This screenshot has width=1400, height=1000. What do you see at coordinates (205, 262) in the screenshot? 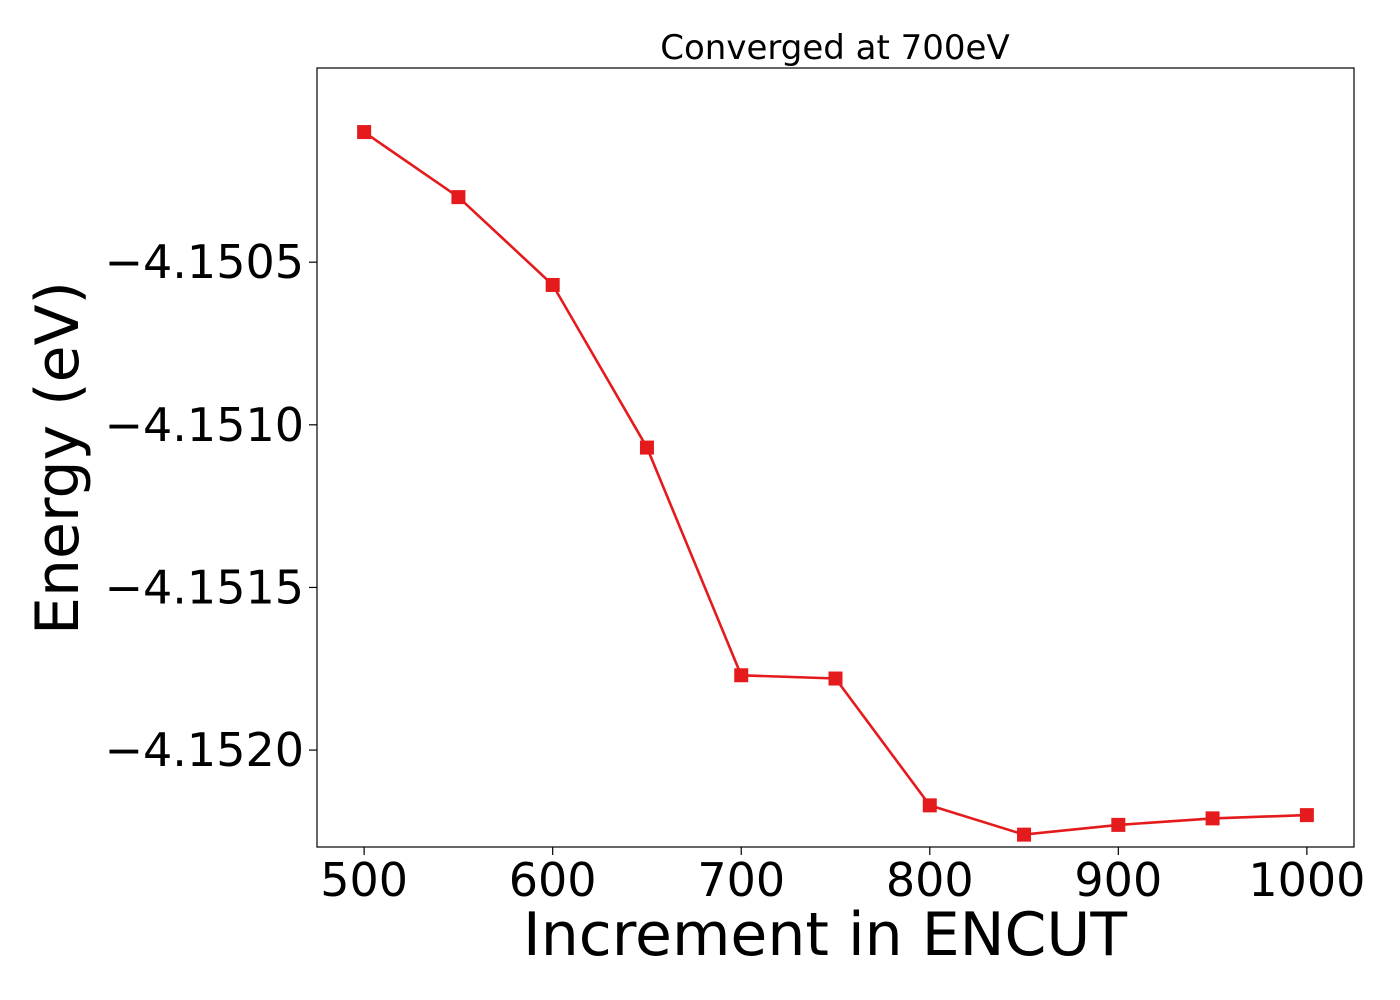
I see `y-tick-label: −4.1505` at bounding box center [205, 262].